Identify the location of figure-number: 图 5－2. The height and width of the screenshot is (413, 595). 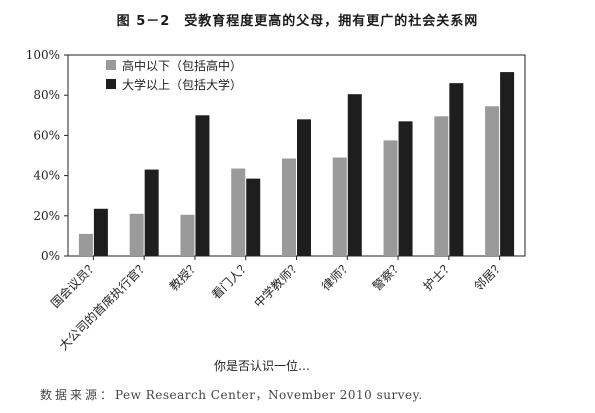
(143, 21).